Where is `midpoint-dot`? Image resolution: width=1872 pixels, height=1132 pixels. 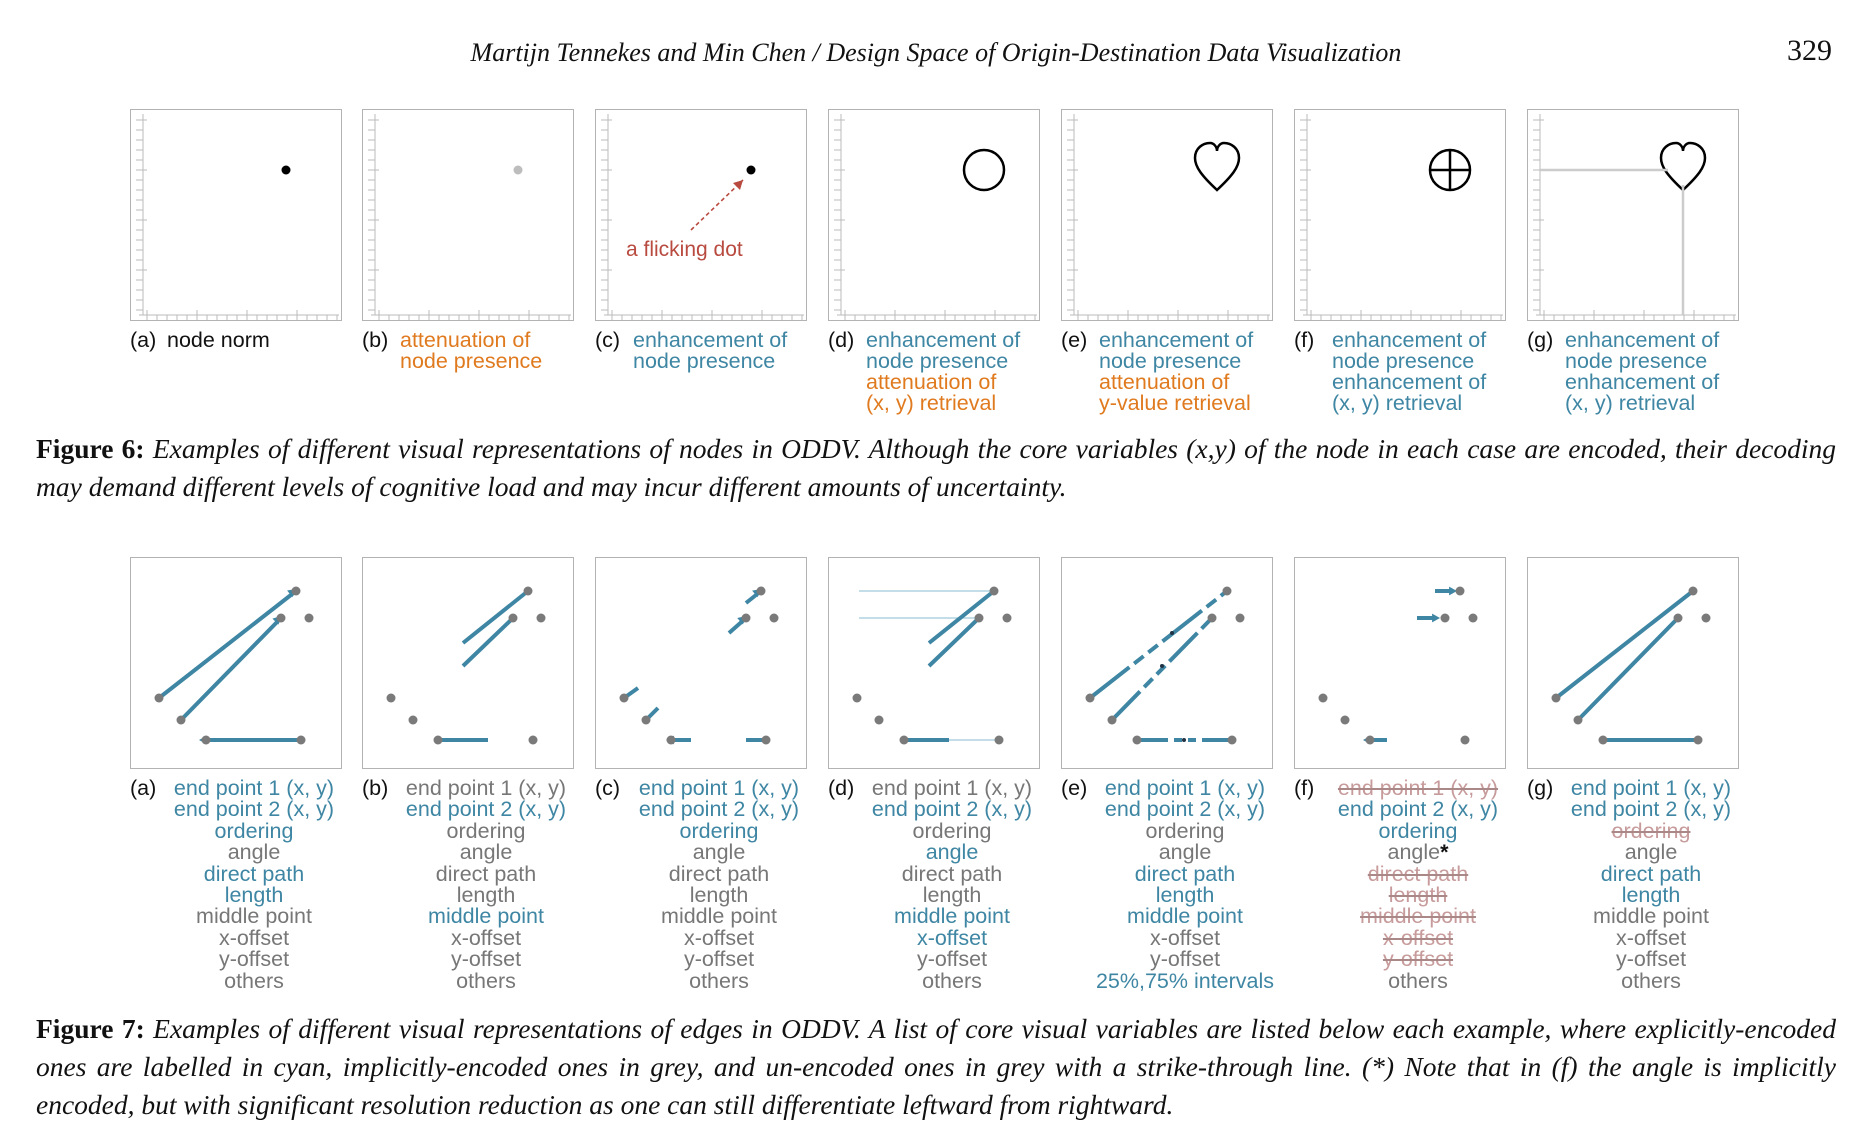 midpoint-dot is located at coordinates (1162, 666).